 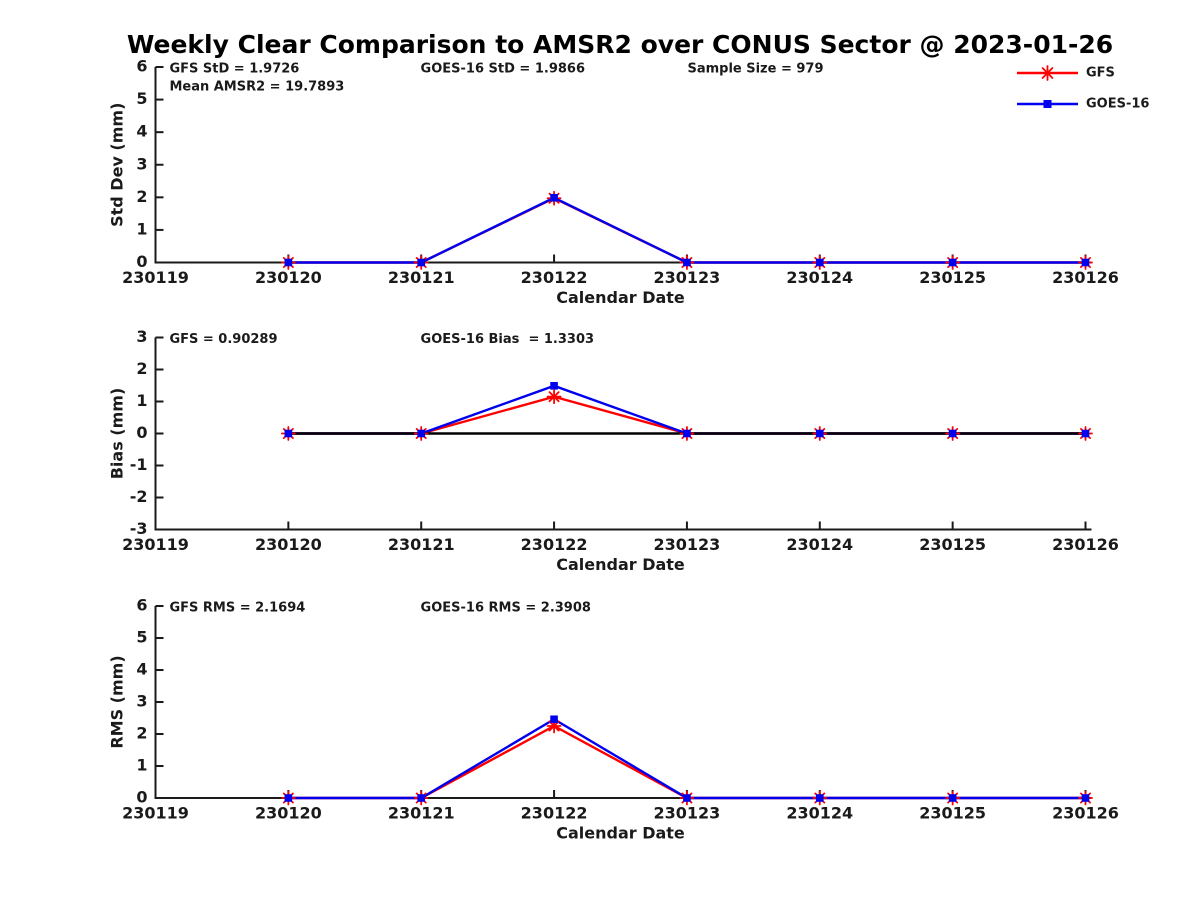 I want to click on y-tick-label: -1, so click(x=139, y=464).